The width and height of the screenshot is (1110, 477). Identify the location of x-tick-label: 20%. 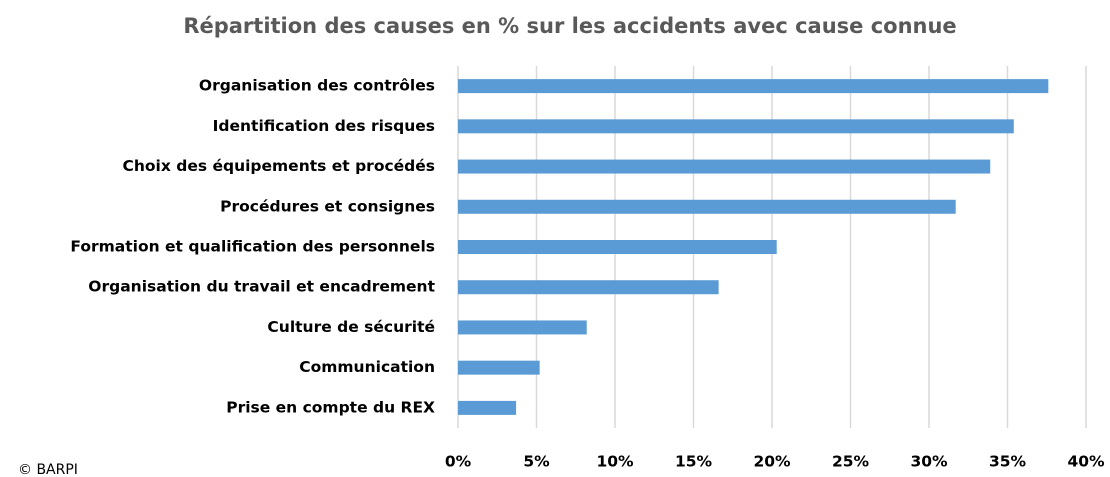
(772, 462).